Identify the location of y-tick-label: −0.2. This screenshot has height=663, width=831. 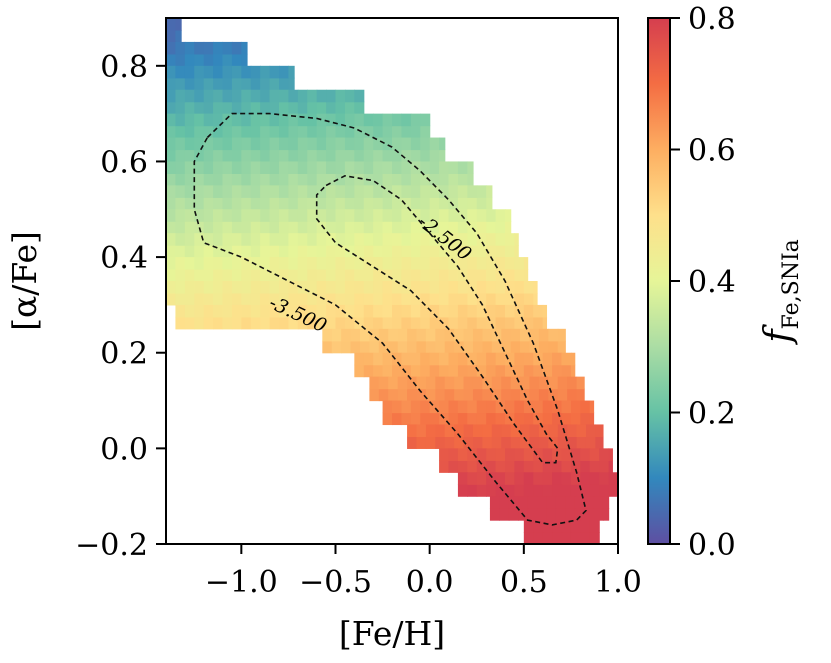
(111, 545).